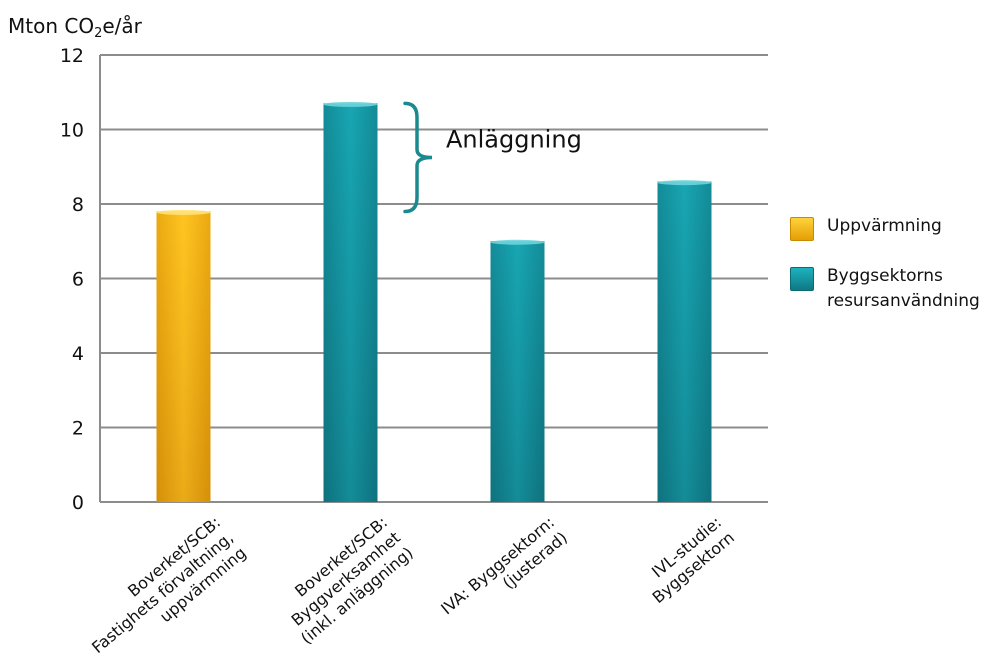 This screenshot has height=671, width=994. What do you see at coordinates (72, 131) in the screenshot?
I see `y-tick-label: 10` at bounding box center [72, 131].